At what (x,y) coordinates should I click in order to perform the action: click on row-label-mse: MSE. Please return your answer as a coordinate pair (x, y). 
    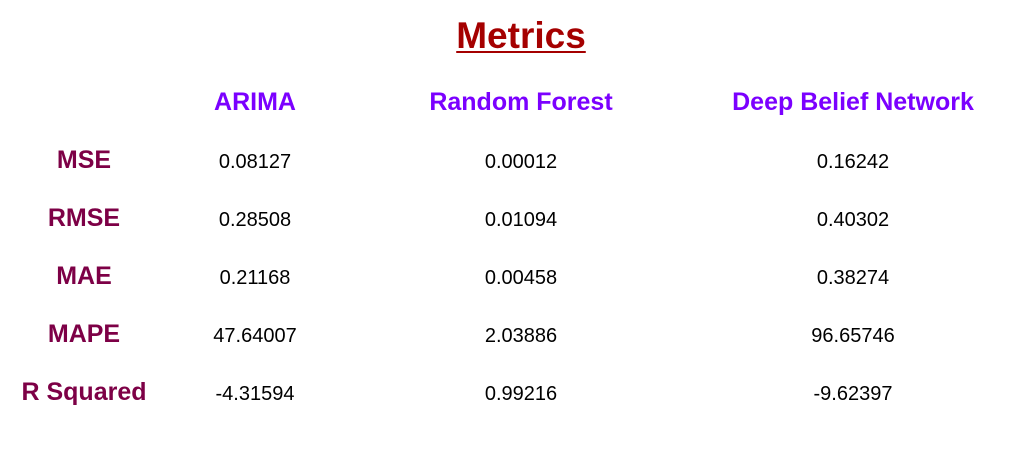
    Looking at the image, I should click on (84, 160).